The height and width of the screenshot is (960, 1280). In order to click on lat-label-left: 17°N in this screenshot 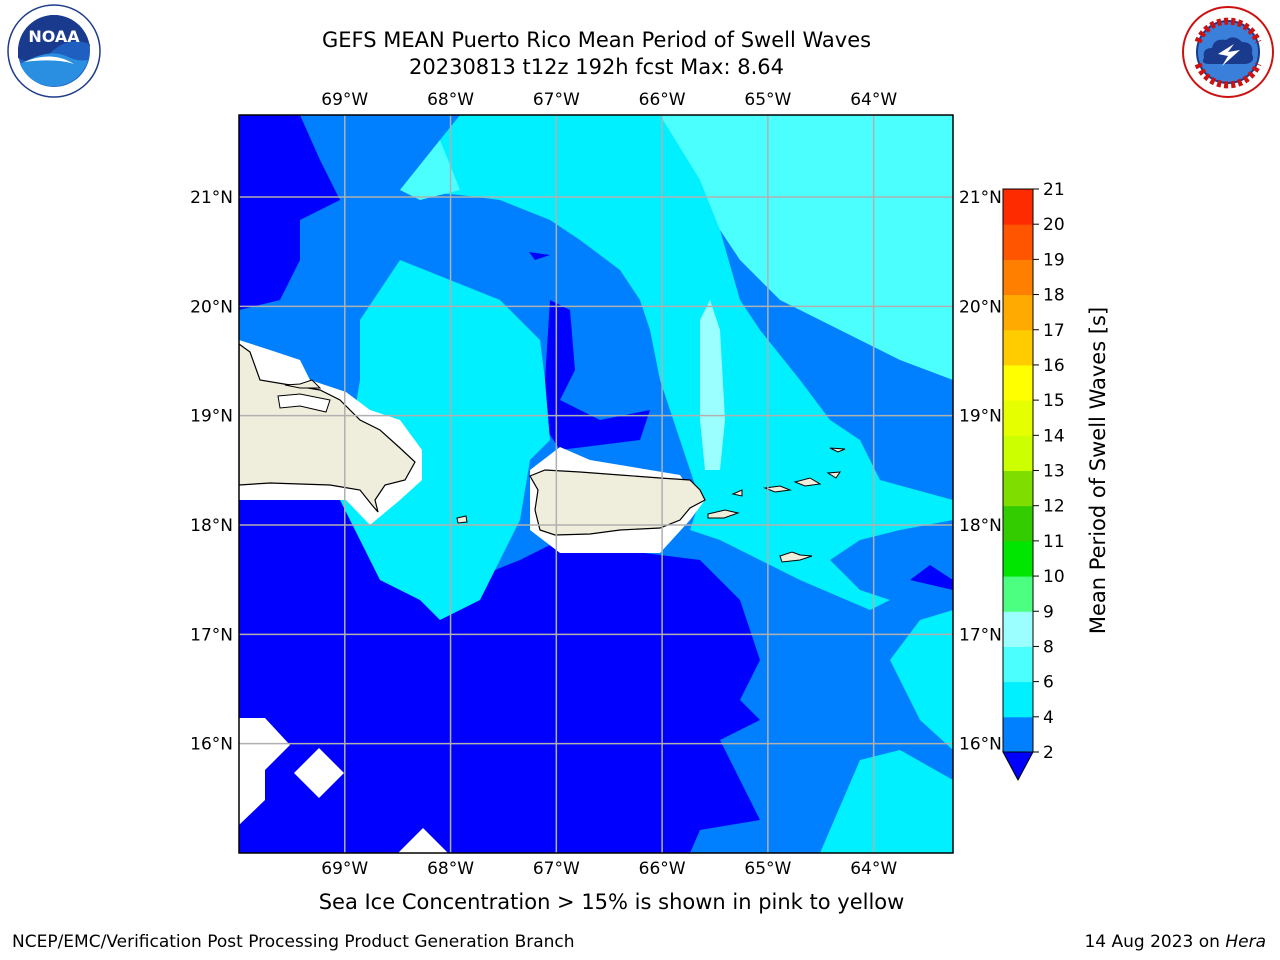, I will do `click(211, 635)`.